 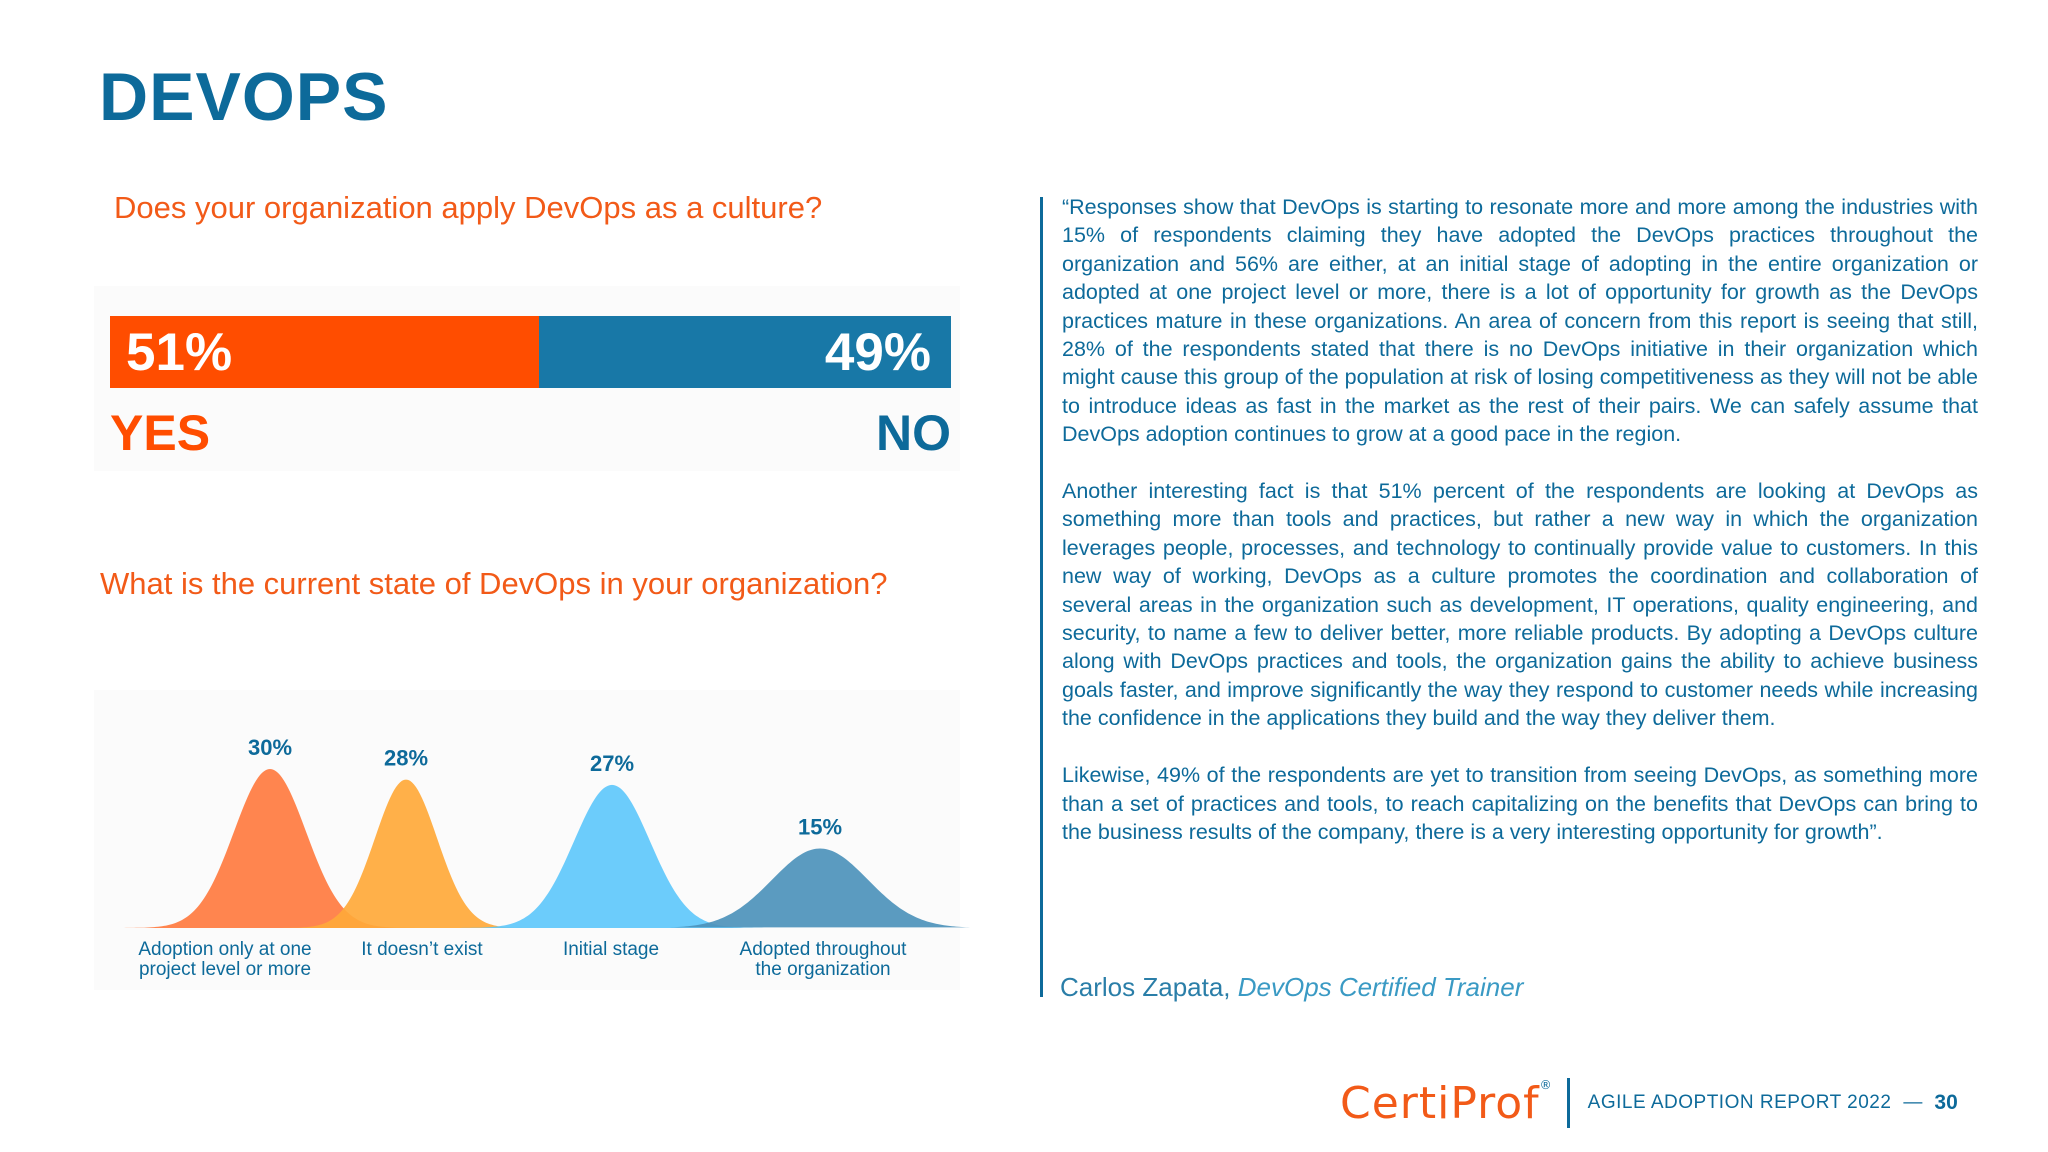 What do you see at coordinates (1546, 1084) in the screenshot?
I see `logo-registered: ®` at bounding box center [1546, 1084].